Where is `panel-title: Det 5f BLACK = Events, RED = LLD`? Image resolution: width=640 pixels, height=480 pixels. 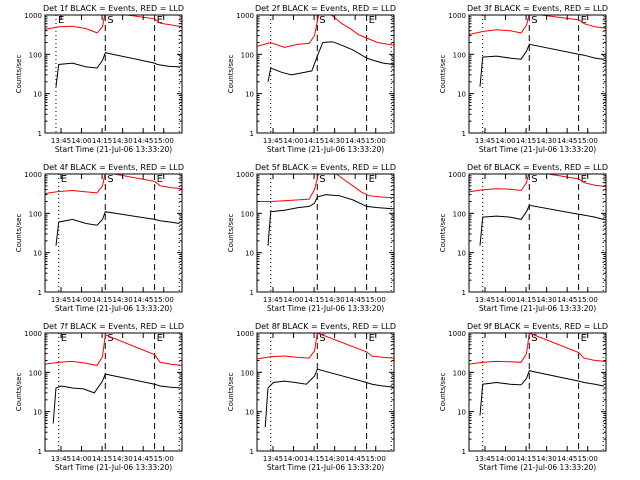 panel-title: Det 5f BLACK = Events, RED = LLD is located at coordinates (325, 167).